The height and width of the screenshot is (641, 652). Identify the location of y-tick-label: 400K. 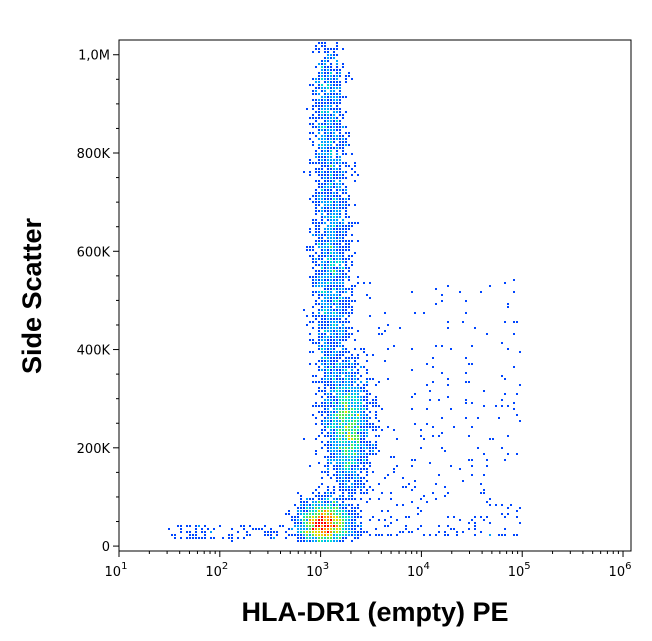
(94, 351).